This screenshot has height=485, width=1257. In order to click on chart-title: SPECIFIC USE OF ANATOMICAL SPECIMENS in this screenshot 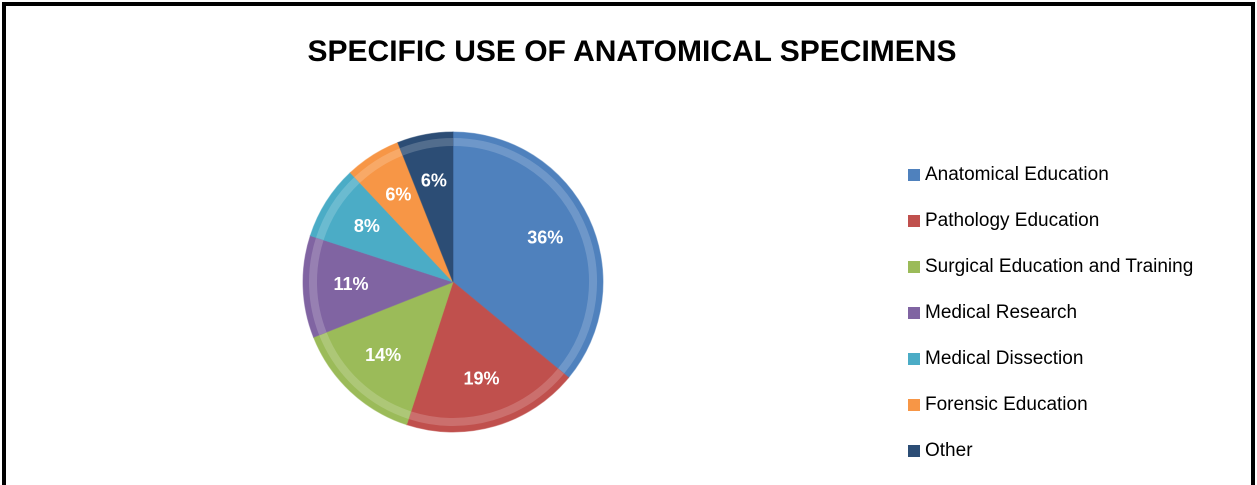, I will do `click(632, 51)`.